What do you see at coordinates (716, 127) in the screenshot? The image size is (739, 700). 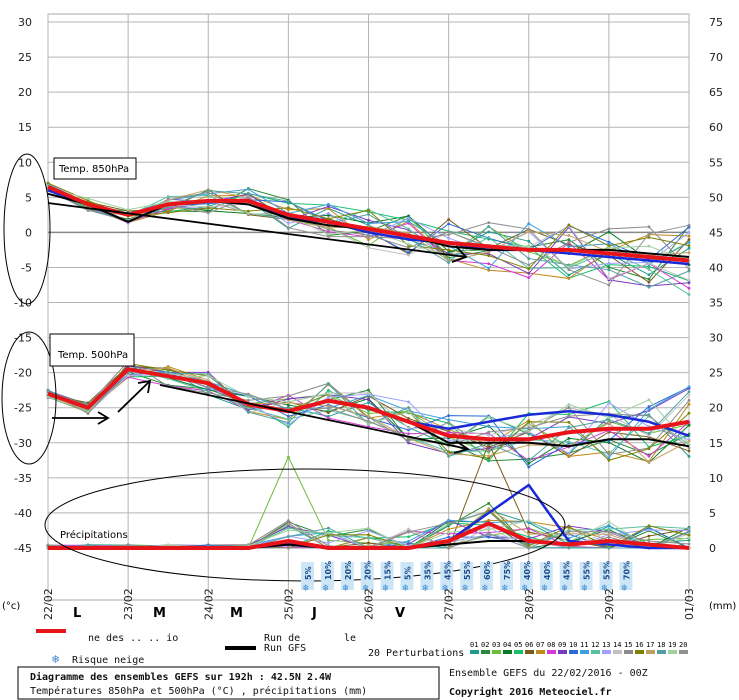 I see `right-tick-label: 60` at bounding box center [716, 127].